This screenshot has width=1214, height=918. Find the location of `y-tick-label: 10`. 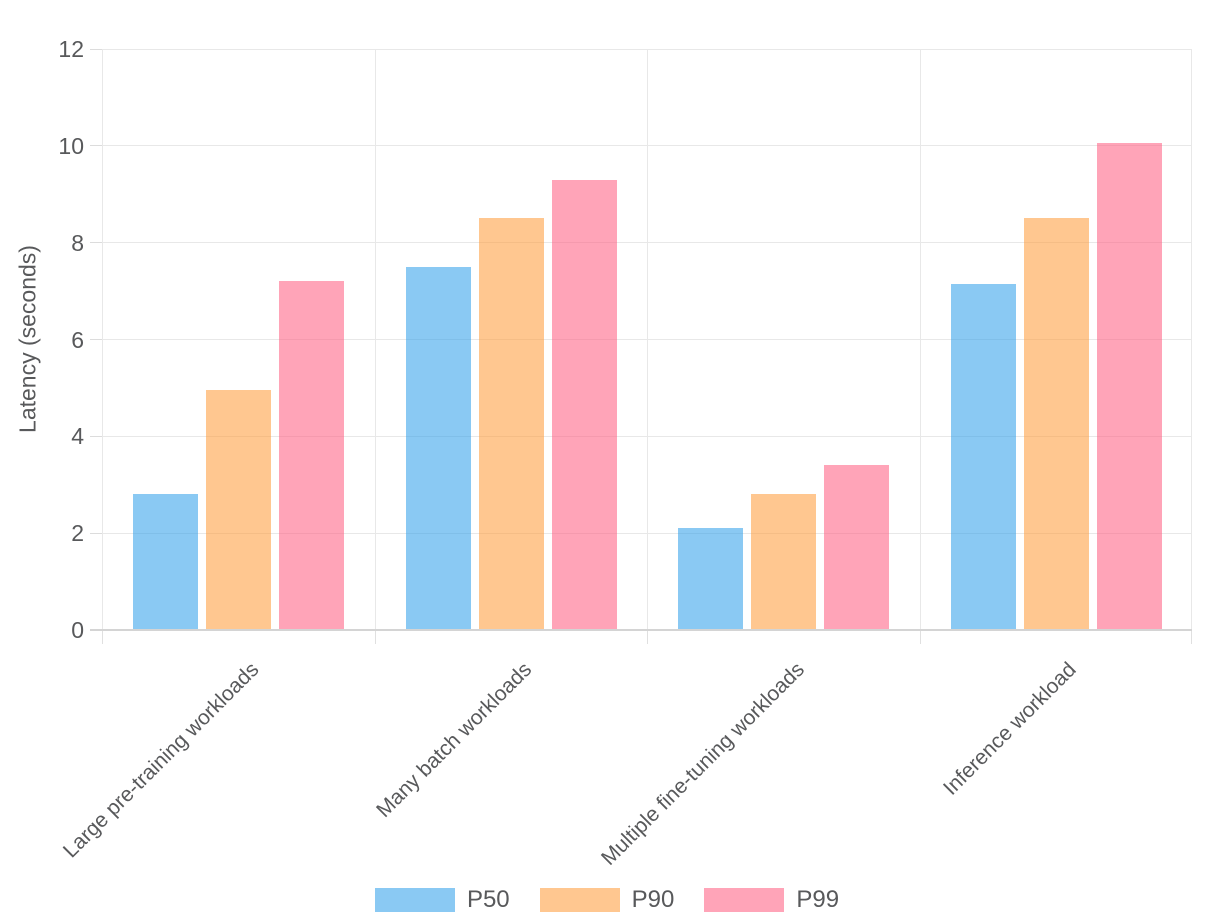

y-tick-label: 10 is located at coordinates (71, 145).